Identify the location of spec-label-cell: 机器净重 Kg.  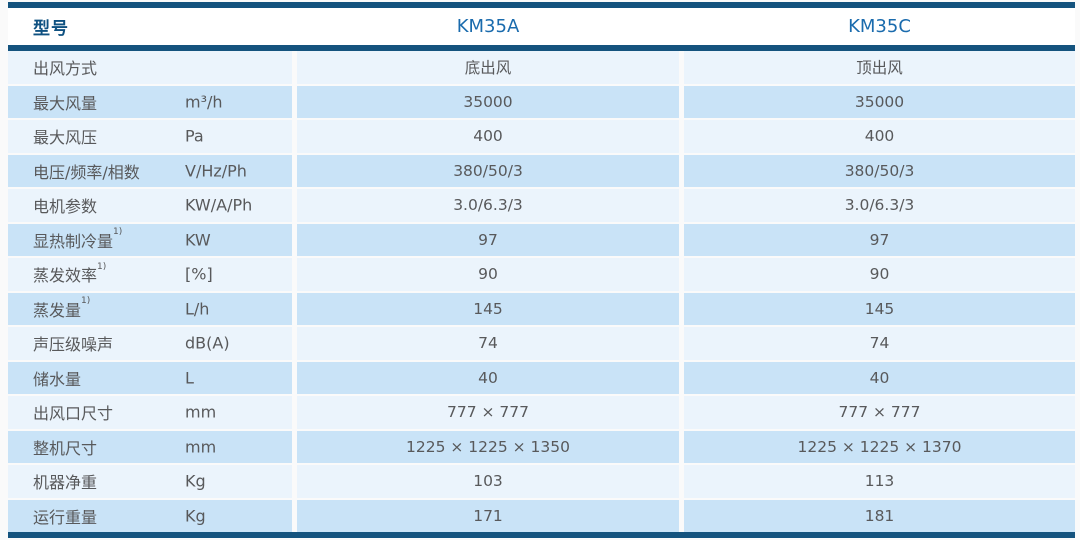
(150, 481).